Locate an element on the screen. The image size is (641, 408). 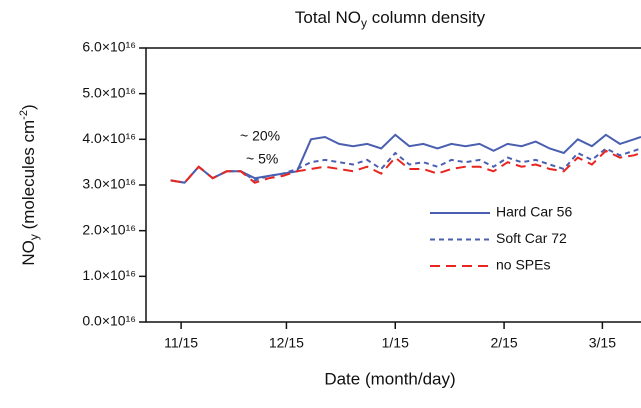
x-tick-label: 12/15 is located at coordinates (286, 343).